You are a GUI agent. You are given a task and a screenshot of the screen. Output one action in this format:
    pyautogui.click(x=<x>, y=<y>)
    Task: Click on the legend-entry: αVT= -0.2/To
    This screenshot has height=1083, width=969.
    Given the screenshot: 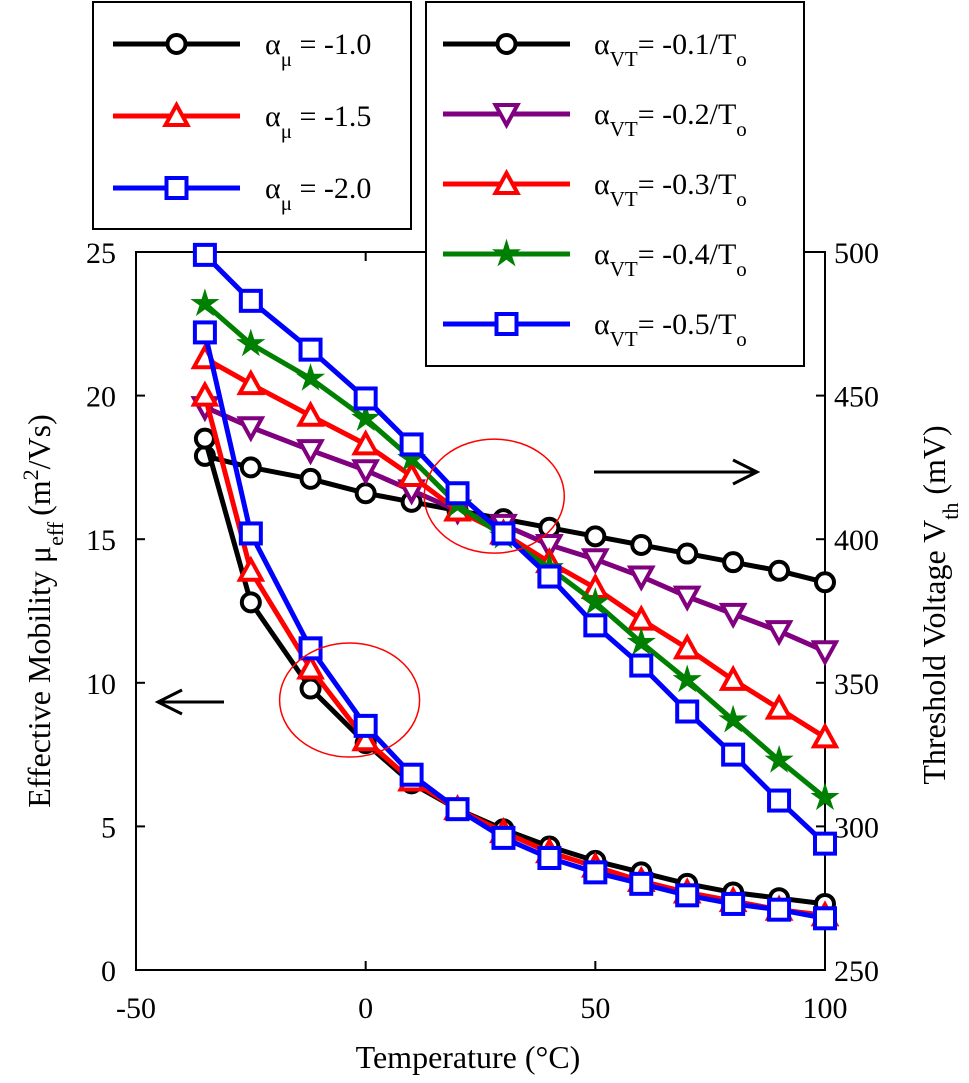 What is the action you would take?
    pyautogui.click(x=595, y=119)
    